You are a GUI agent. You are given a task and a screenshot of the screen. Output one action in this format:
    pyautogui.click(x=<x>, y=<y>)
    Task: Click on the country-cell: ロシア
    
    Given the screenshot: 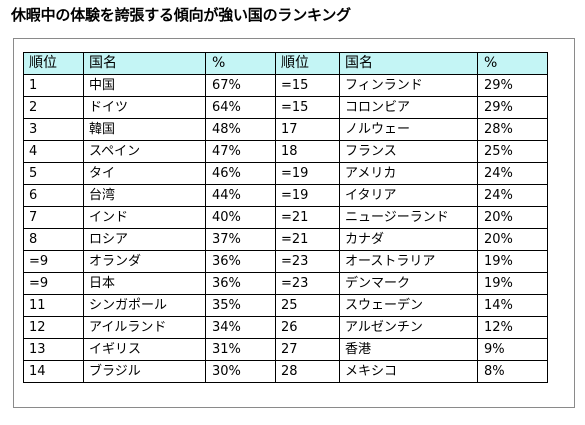 What is the action you would take?
    pyautogui.click(x=144, y=239)
    